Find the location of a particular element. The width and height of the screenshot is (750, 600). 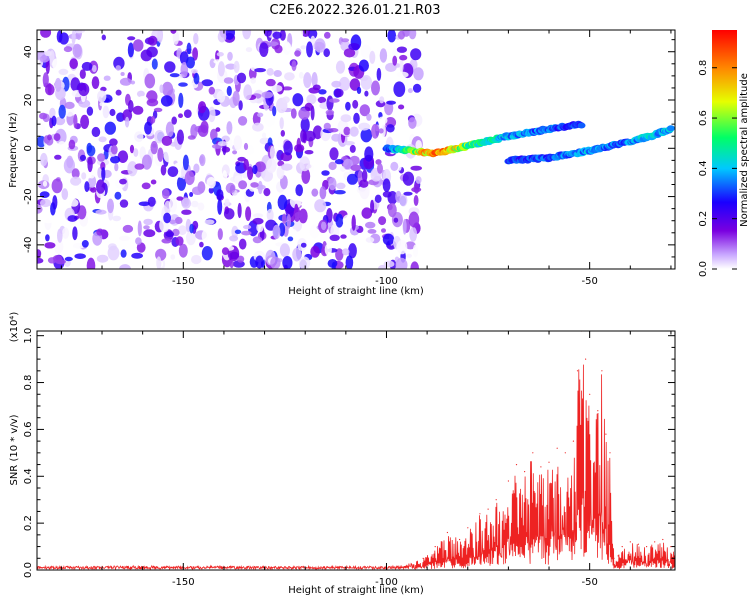

y-tick-label: 1.0 is located at coordinates (28, 336).